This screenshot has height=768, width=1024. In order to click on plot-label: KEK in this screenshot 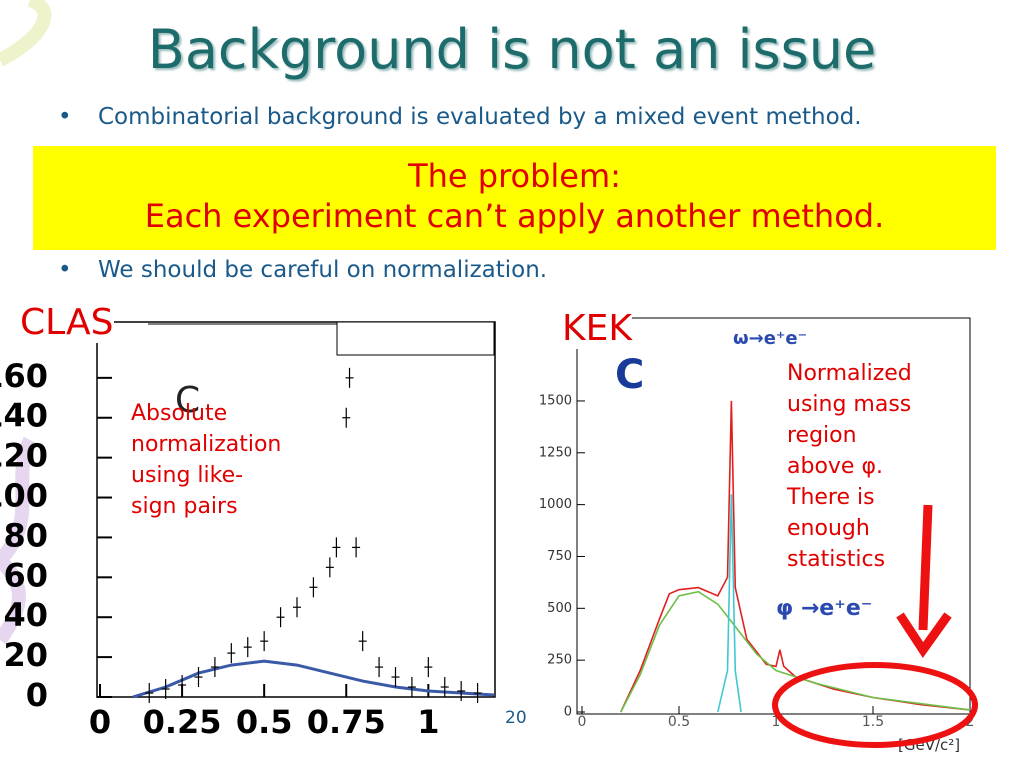, I will do `click(597, 328)`.